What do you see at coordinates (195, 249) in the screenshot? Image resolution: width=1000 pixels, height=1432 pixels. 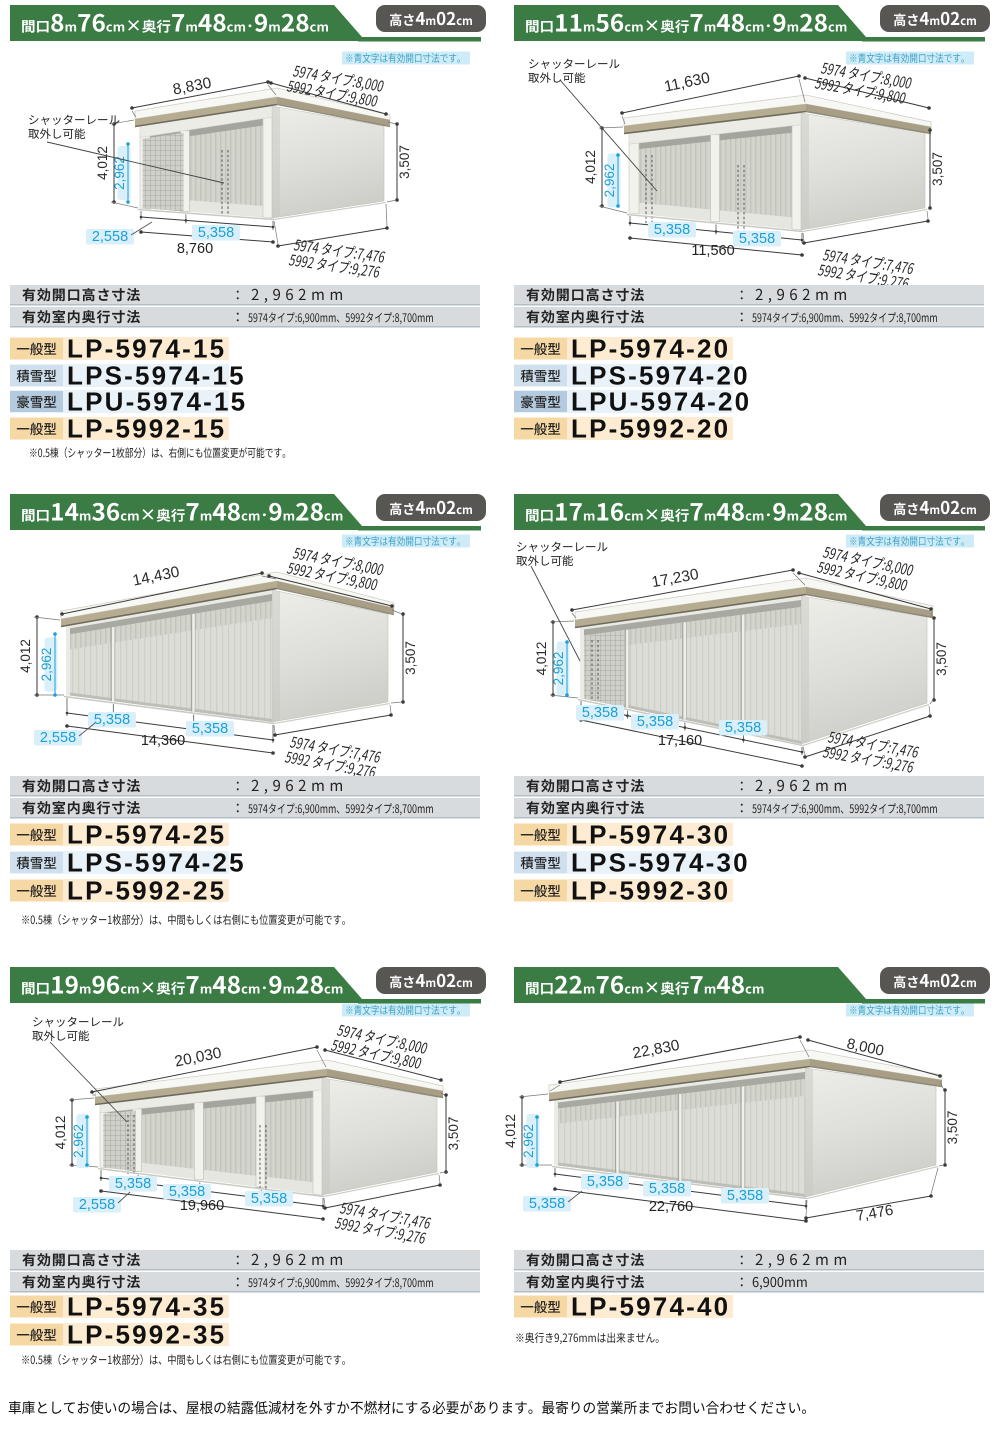 I see `svg-text: 8,760` at bounding box center [195, 249].